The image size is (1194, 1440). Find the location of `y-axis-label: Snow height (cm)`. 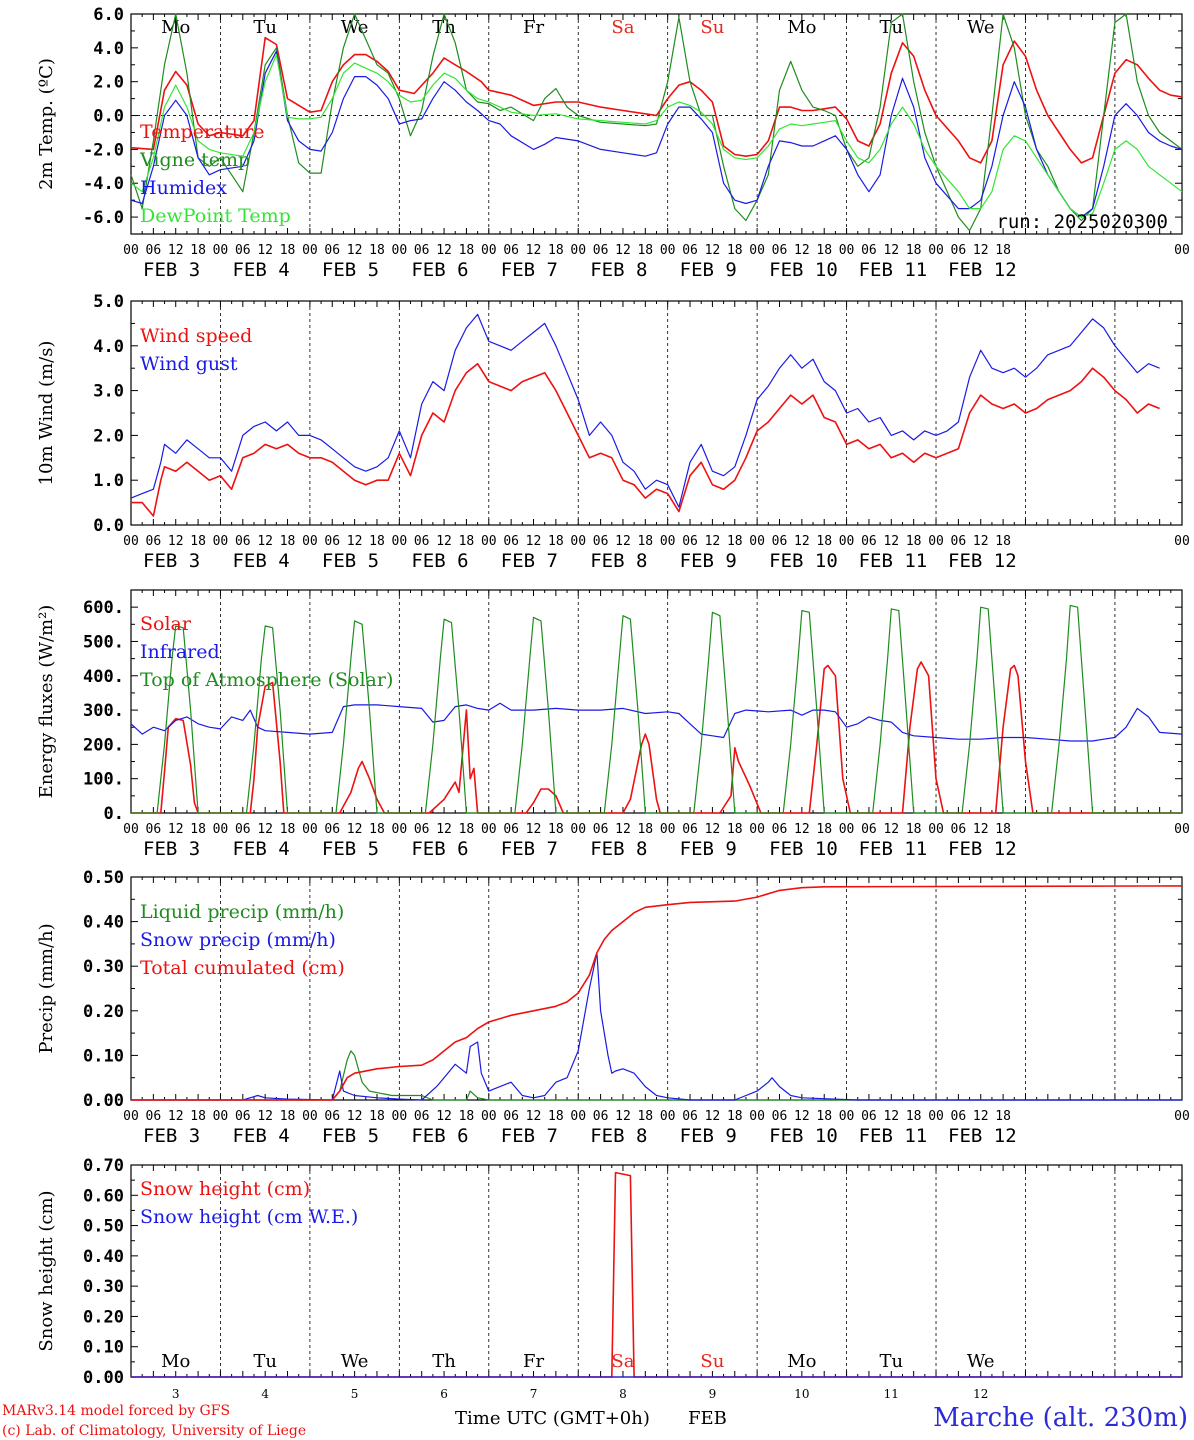

y-axis-label: Snow height (cm) is located at coordinates (46, 1270).